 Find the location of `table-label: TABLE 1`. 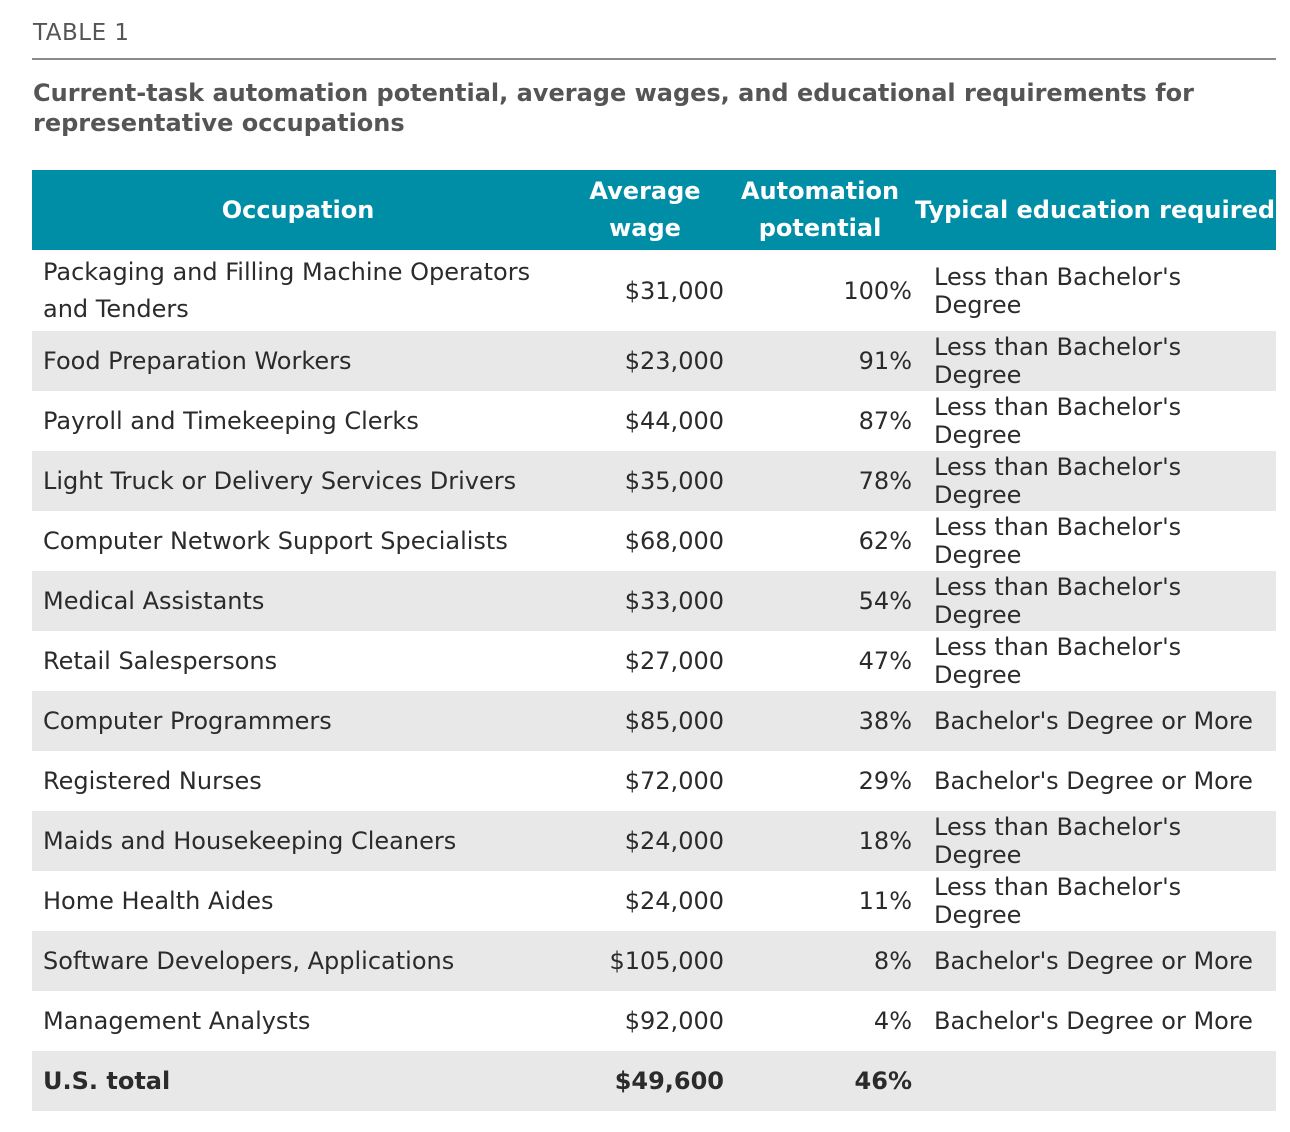

table-label: TABLE 1 is located at coordinates (81, 33).